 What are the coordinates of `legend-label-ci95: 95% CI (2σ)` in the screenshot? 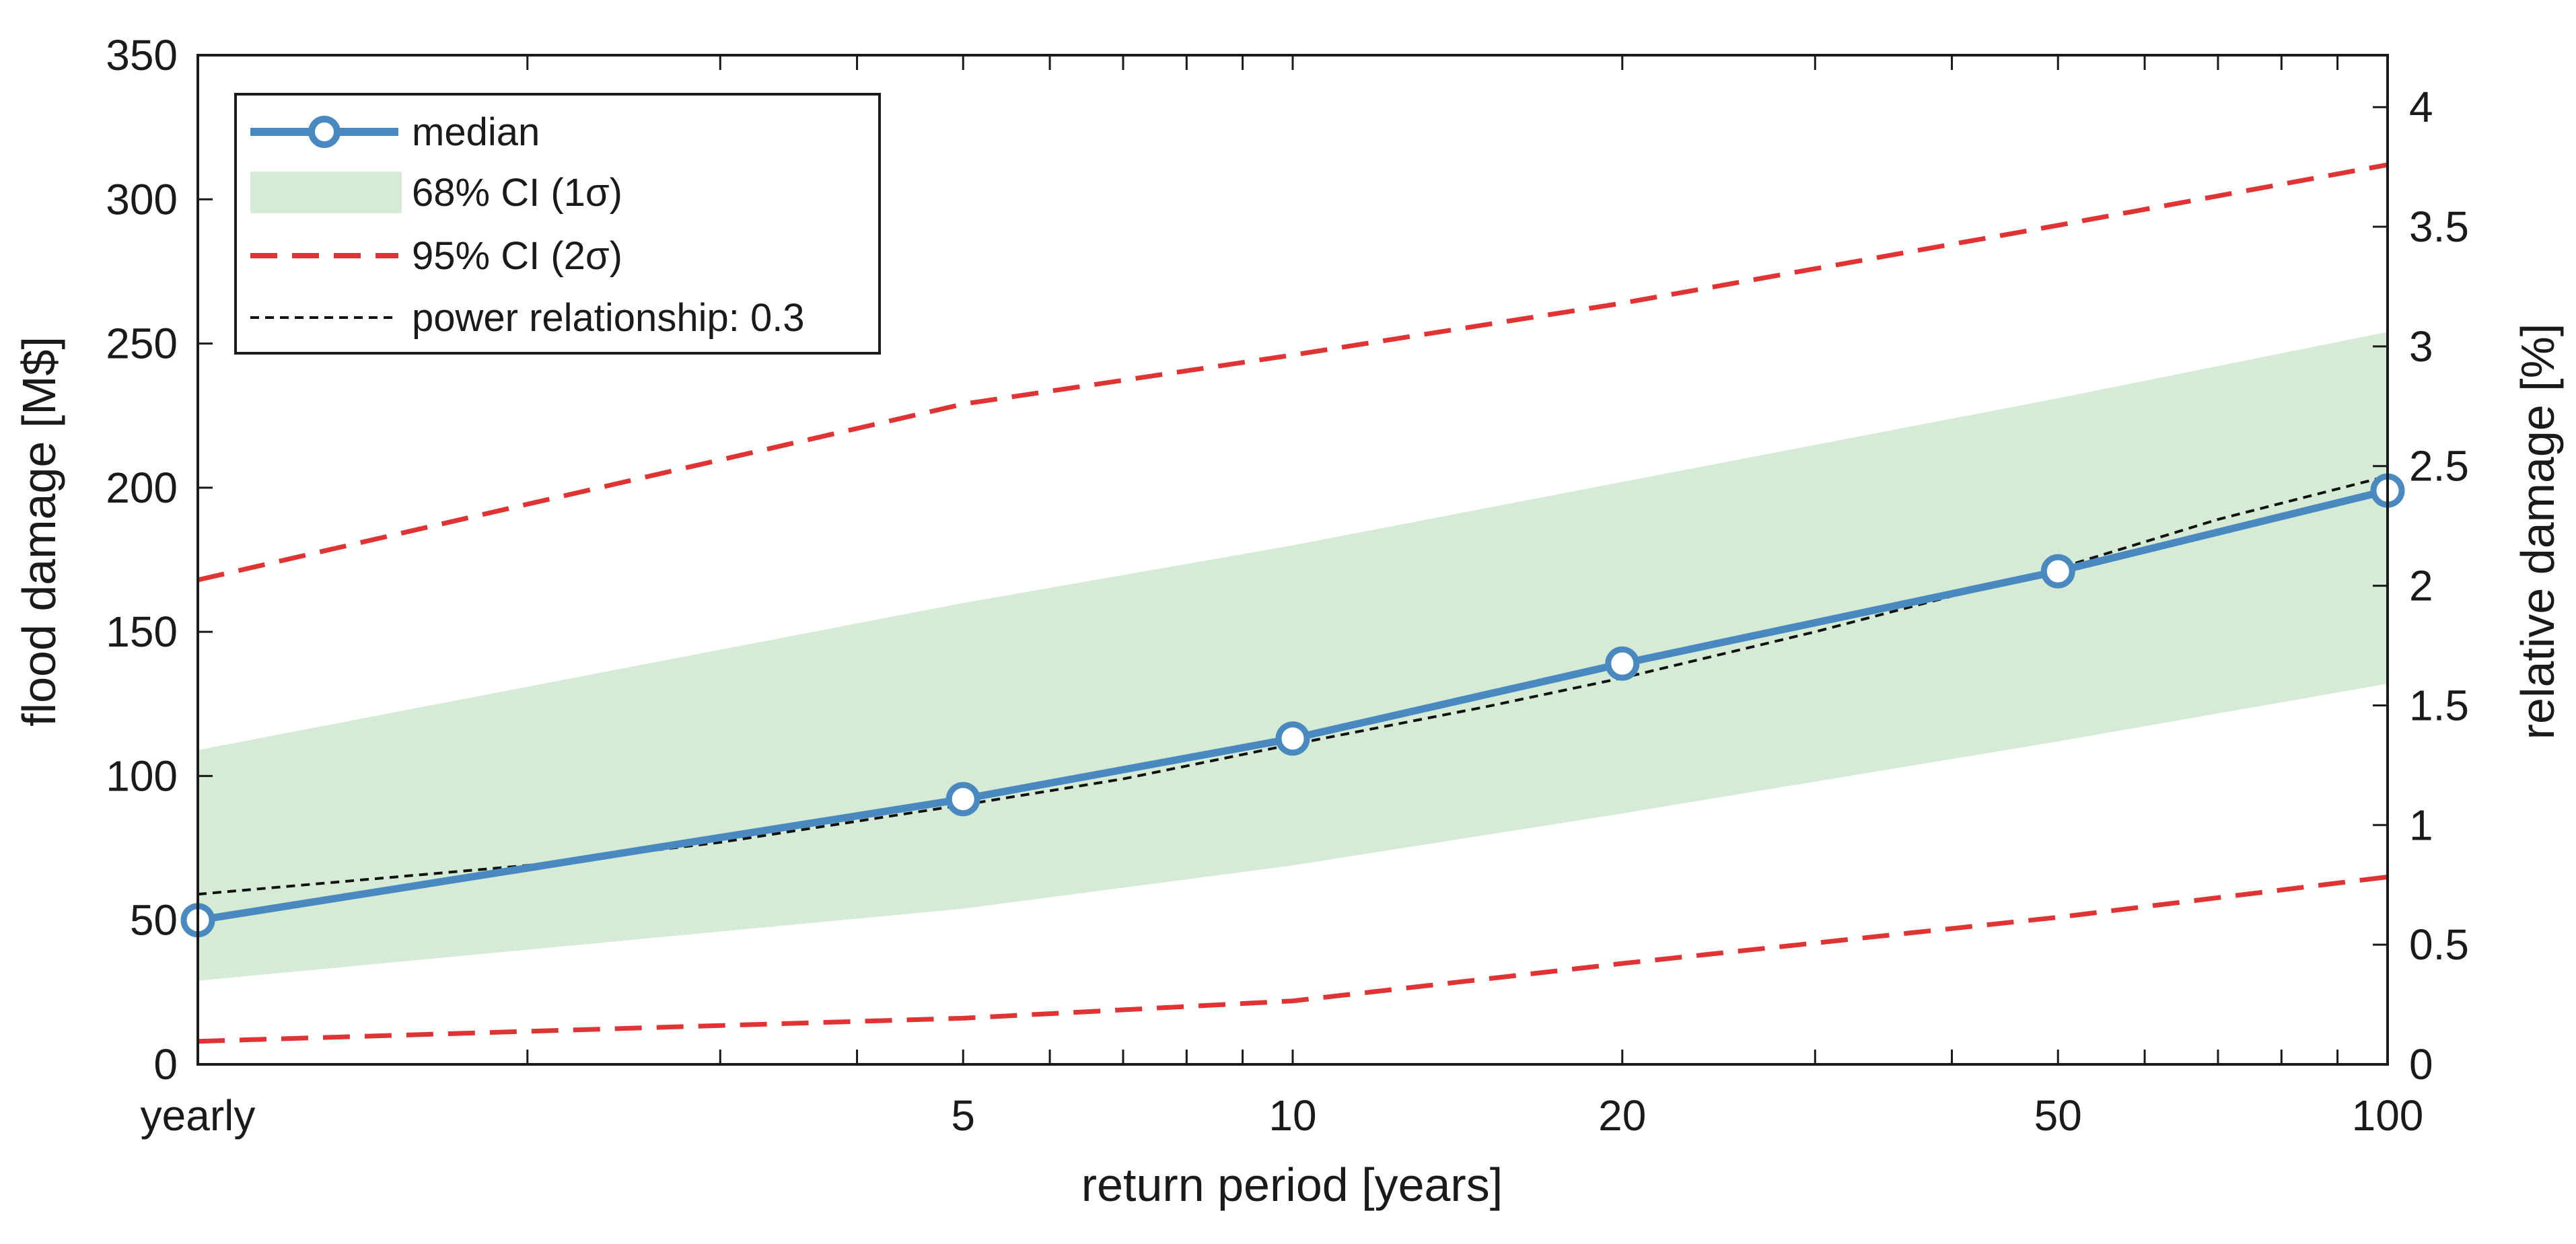 It's located at (517, 256).